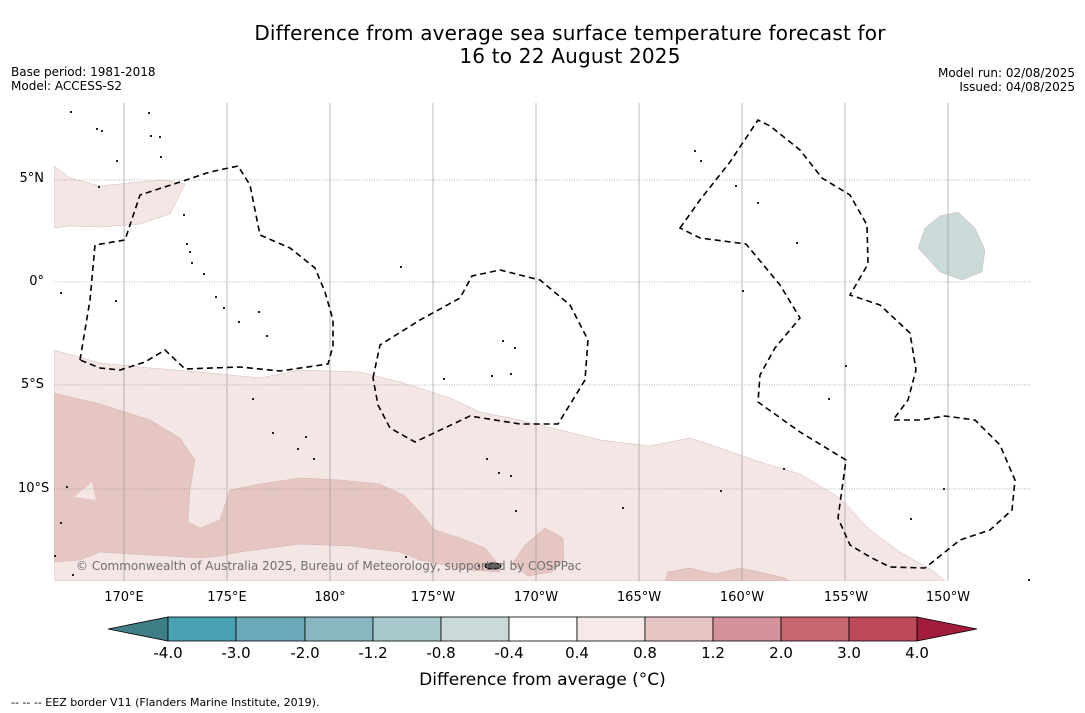 This screenshot has height=713, width=1085. Describe the element at coordinates (277, 482) in the screenshot. I see `anomaly-region-pink` at that location.